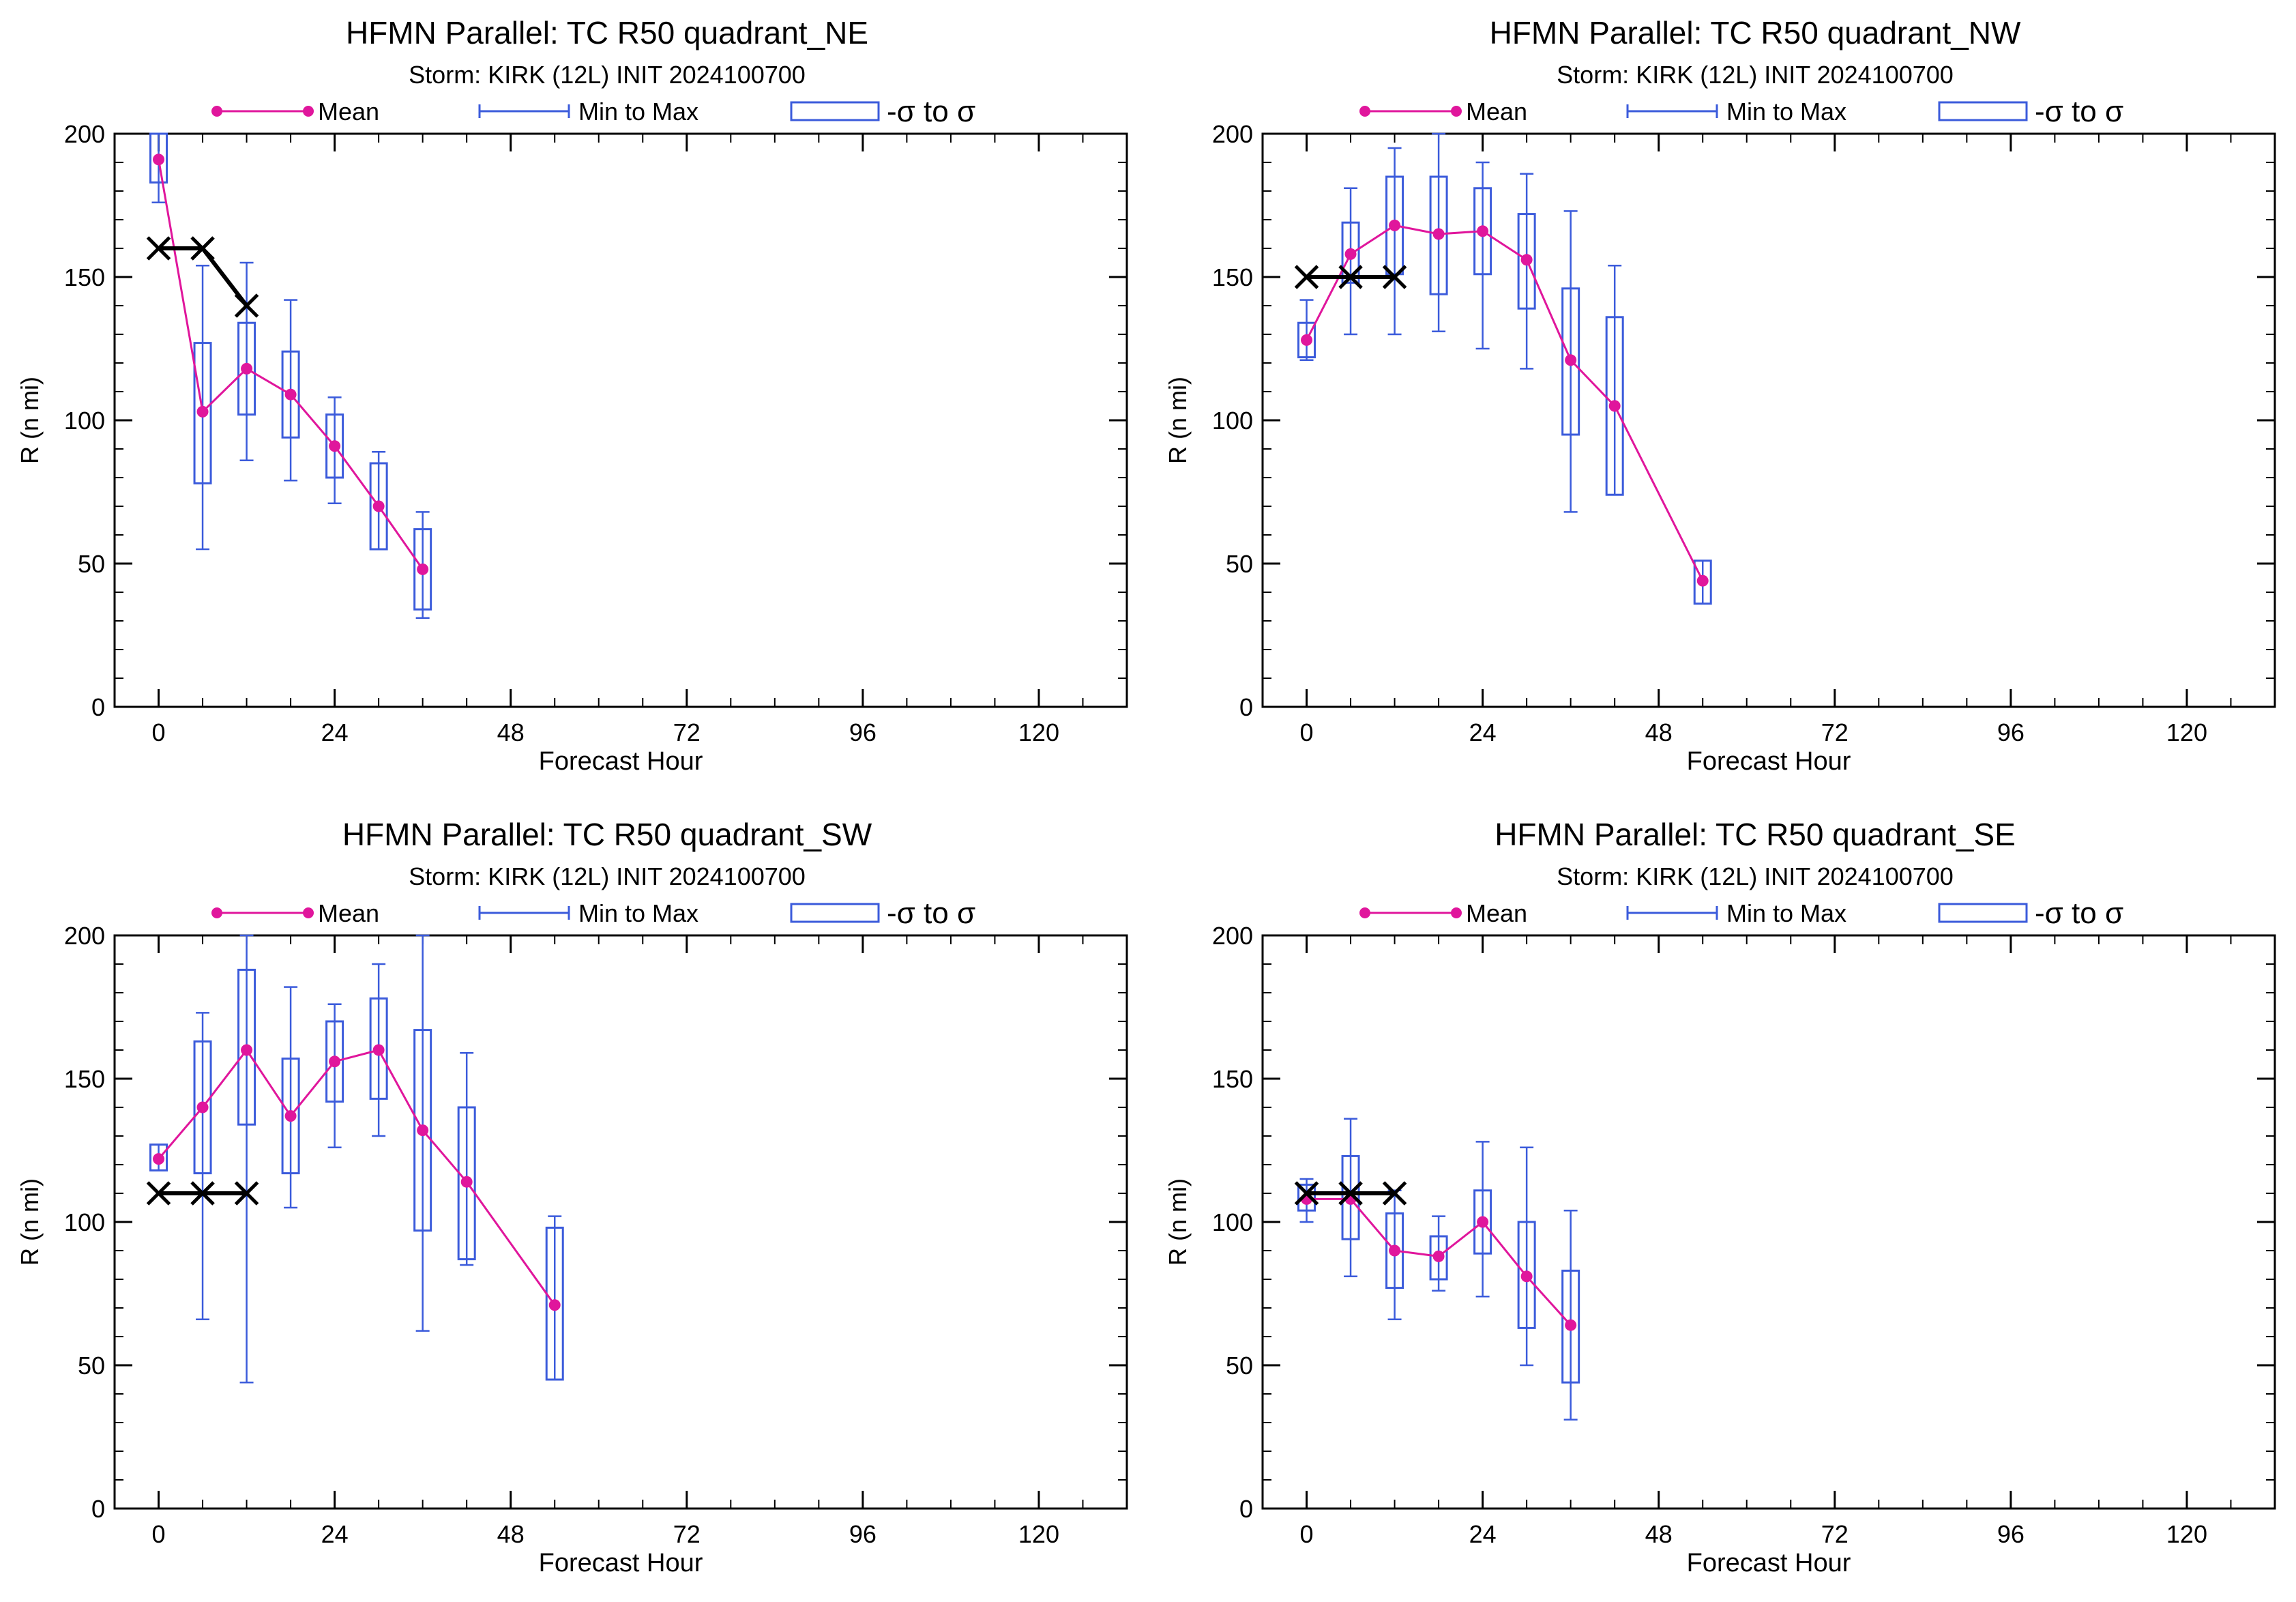  I want to click on chart-title: HFMN Parallel: TC R50 quadrant_SE, so click(1755, 834).